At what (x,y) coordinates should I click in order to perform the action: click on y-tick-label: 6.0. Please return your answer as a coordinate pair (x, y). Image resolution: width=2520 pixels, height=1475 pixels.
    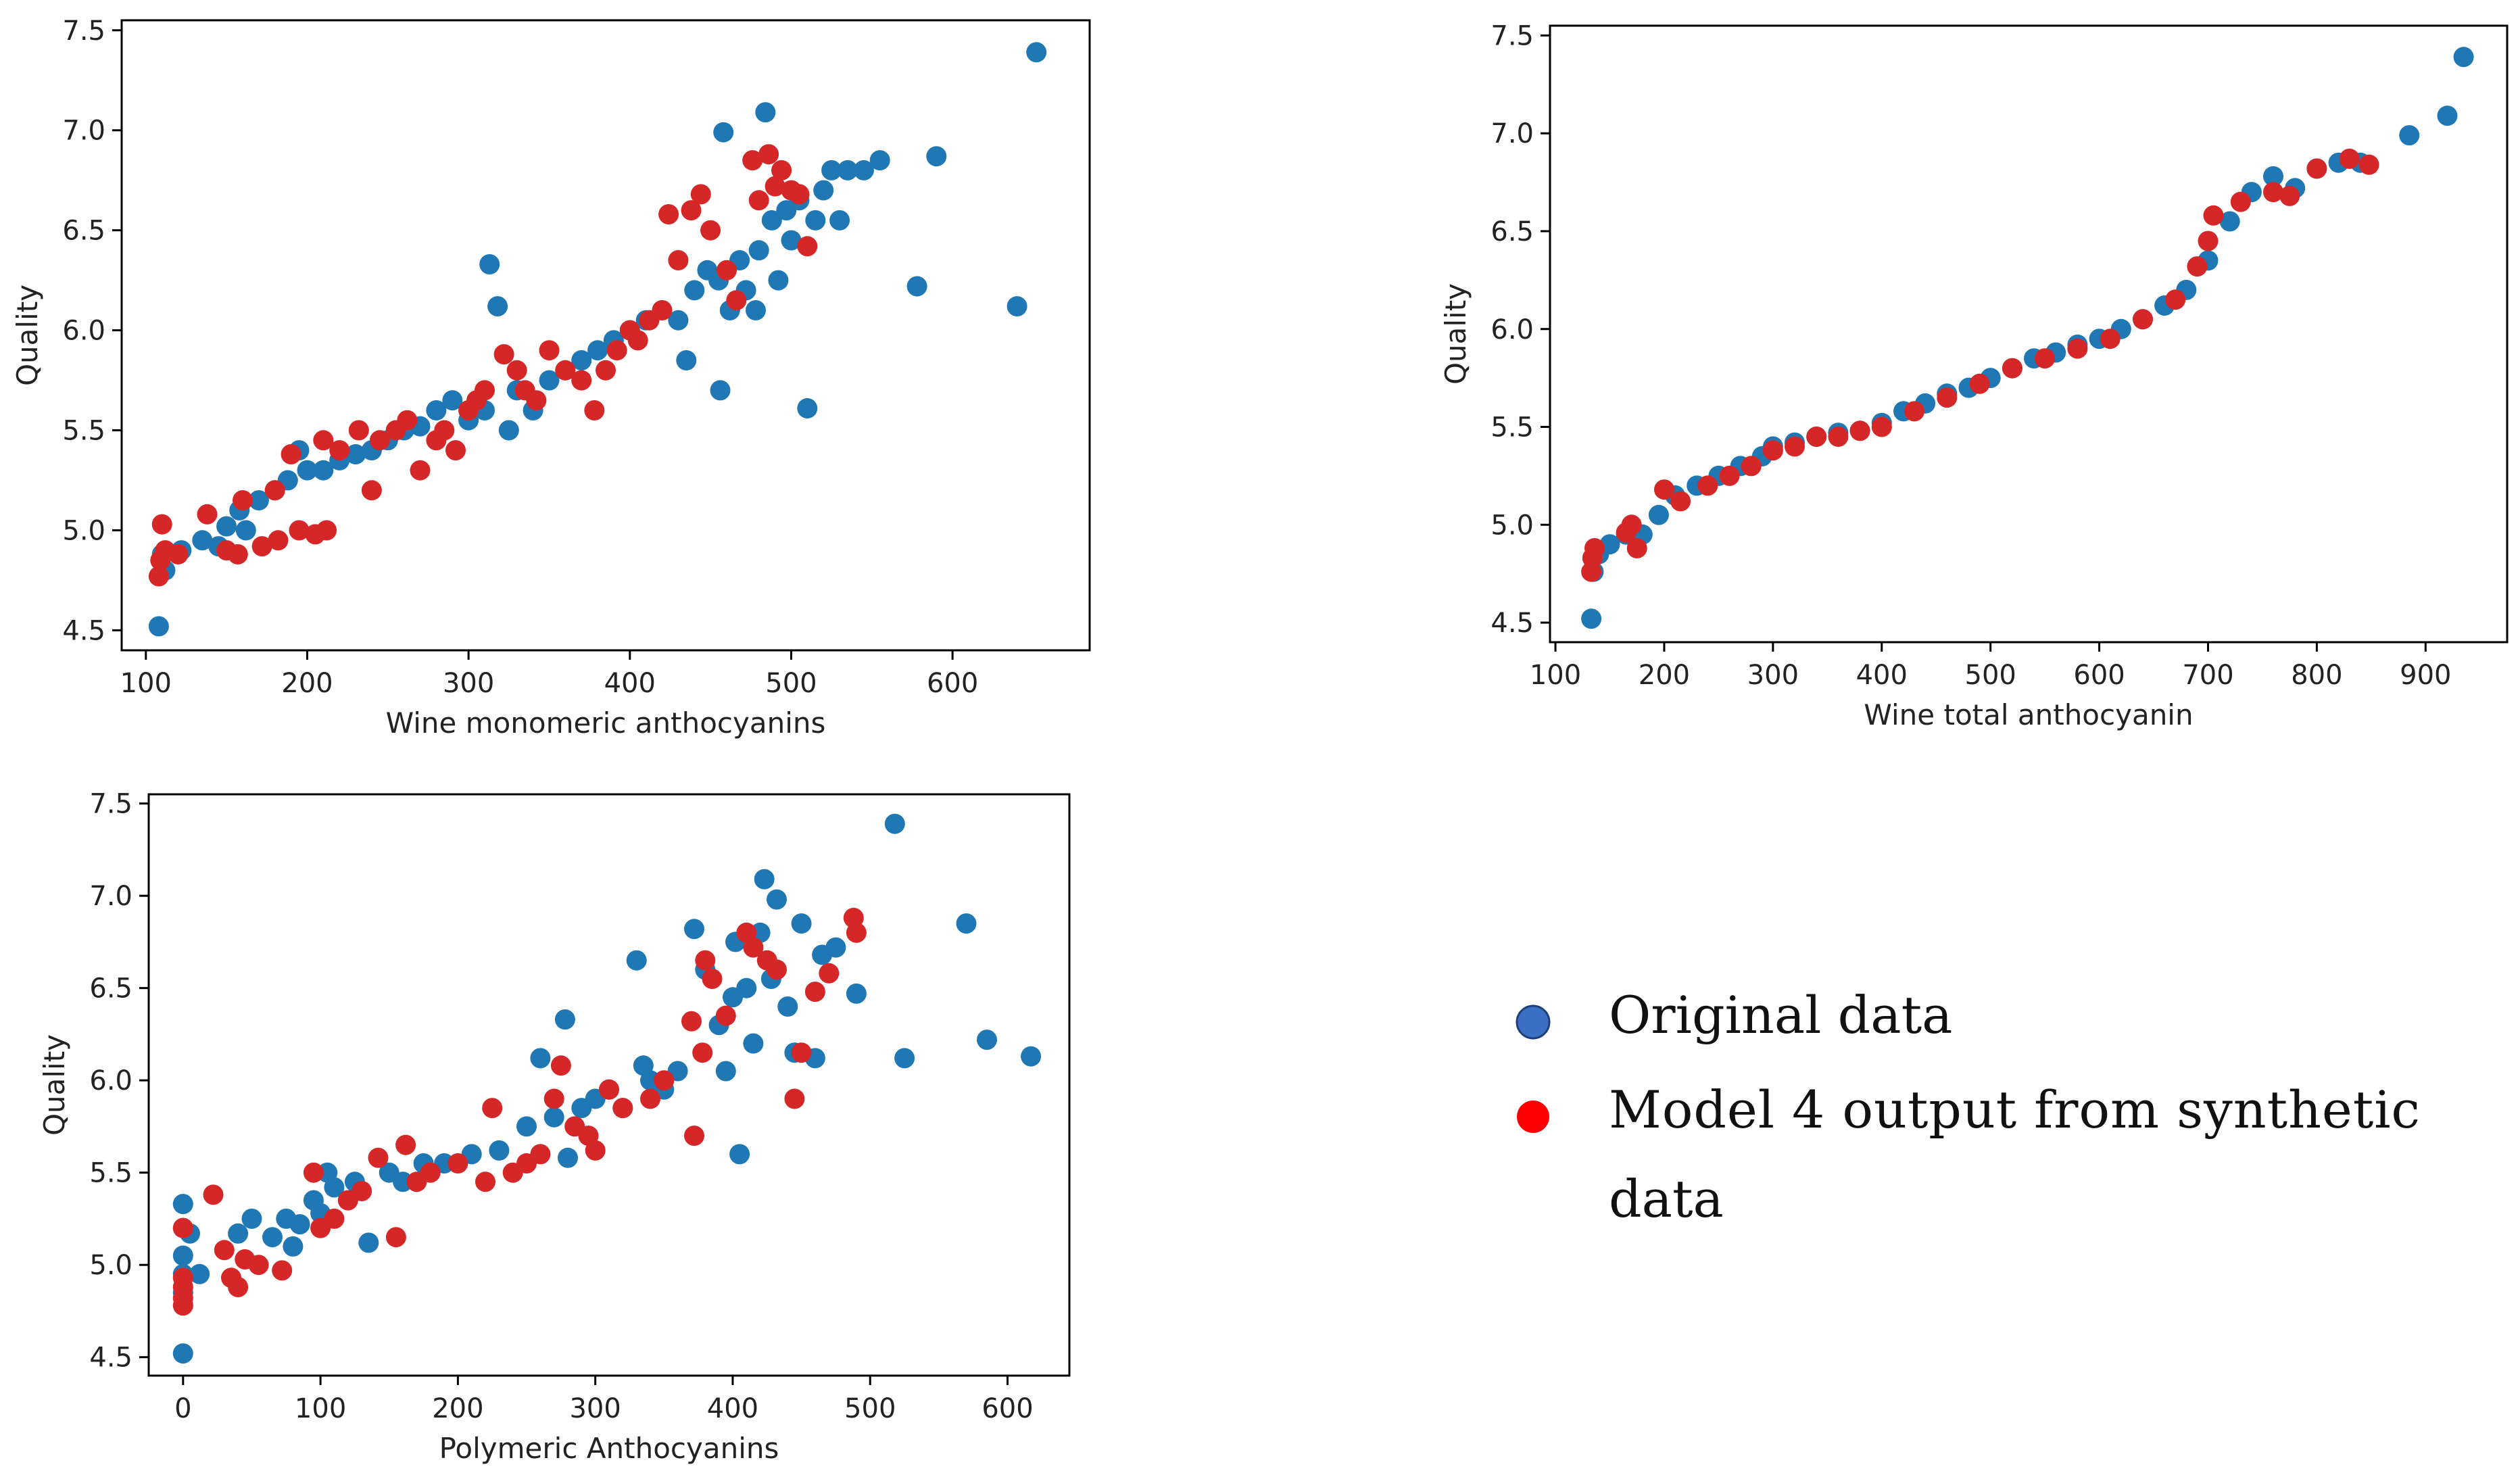
    Looking at the image, I should click on (83, 331).